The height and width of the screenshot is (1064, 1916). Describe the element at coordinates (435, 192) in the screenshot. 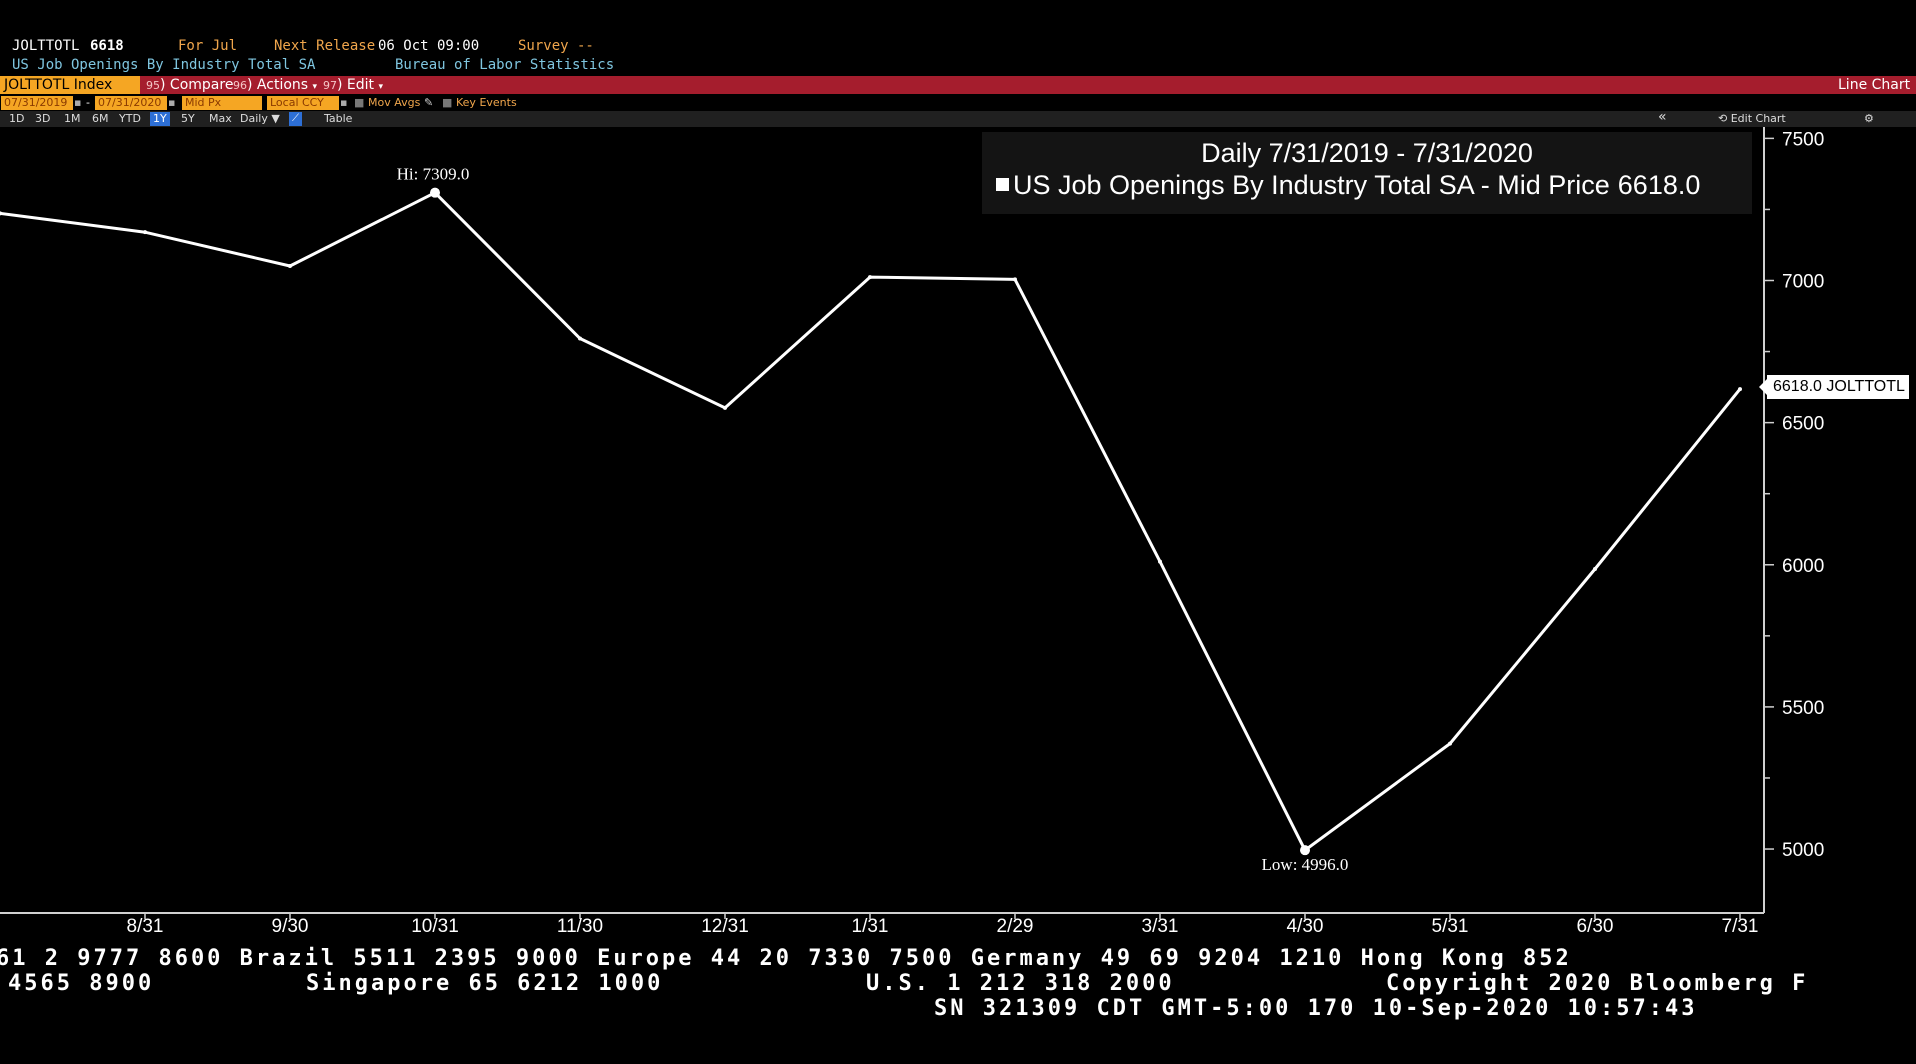

I see `high-marker` at that location.